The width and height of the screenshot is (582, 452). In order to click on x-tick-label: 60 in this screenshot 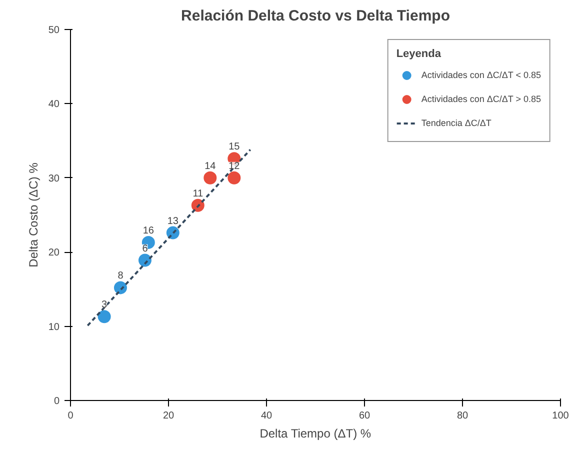, I will do `click(364, 416)`.